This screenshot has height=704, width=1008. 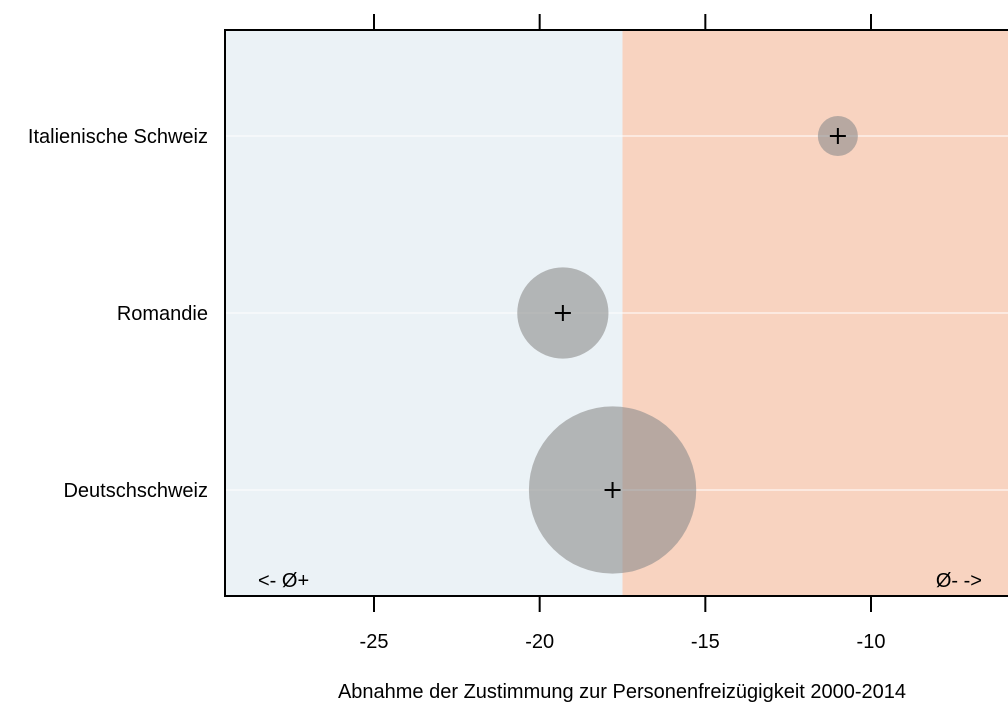 I want to click on category-label: Romandie, so click(x=162, y=314).